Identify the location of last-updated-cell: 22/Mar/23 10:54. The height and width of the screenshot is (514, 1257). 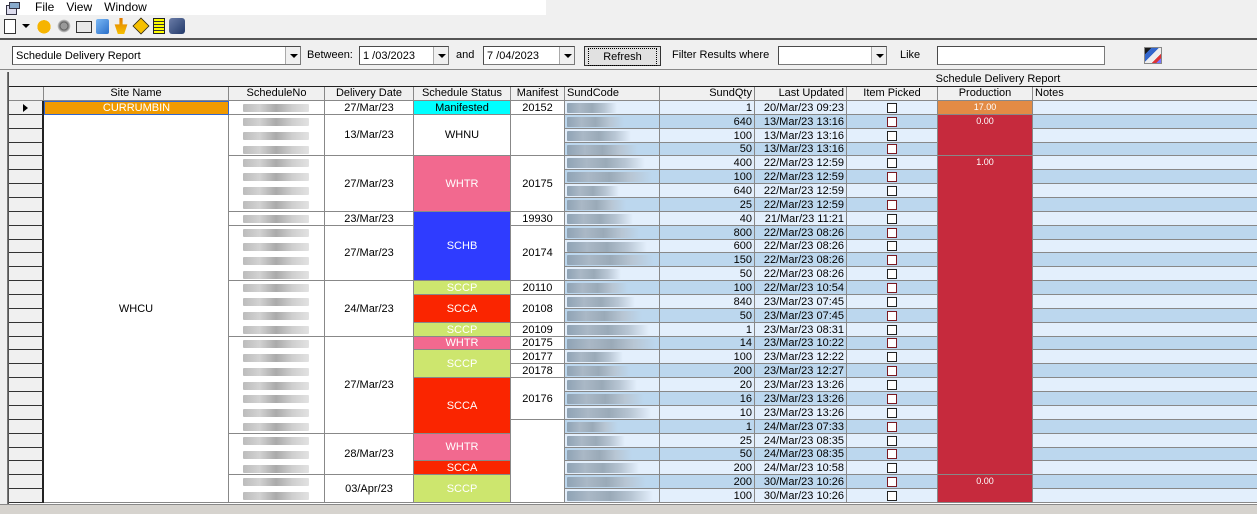
(801, 288).